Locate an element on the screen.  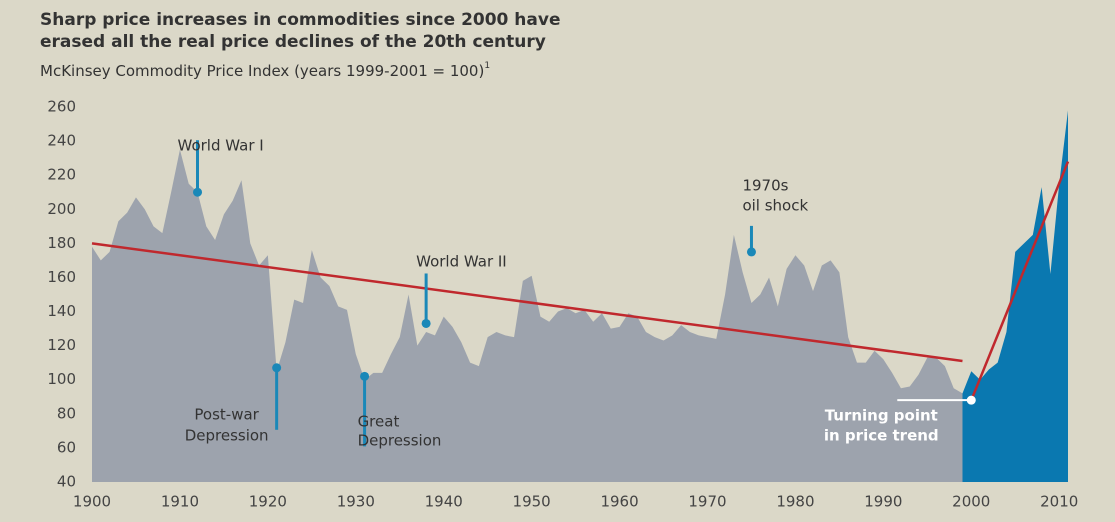
x-tick-label: 1960 is located at coordinates (619, 502).